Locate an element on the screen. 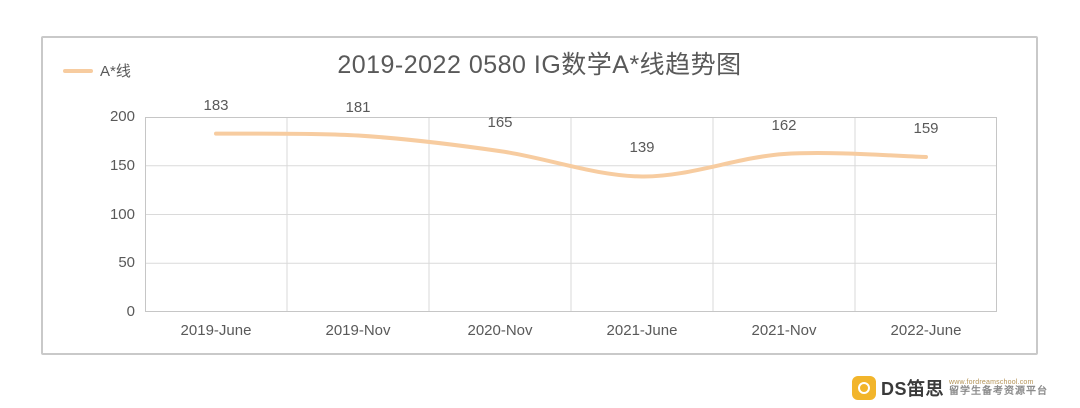 The height and width of the screenshot is (408, 1080). data-label: 181 is located at coordinates (358, 107).